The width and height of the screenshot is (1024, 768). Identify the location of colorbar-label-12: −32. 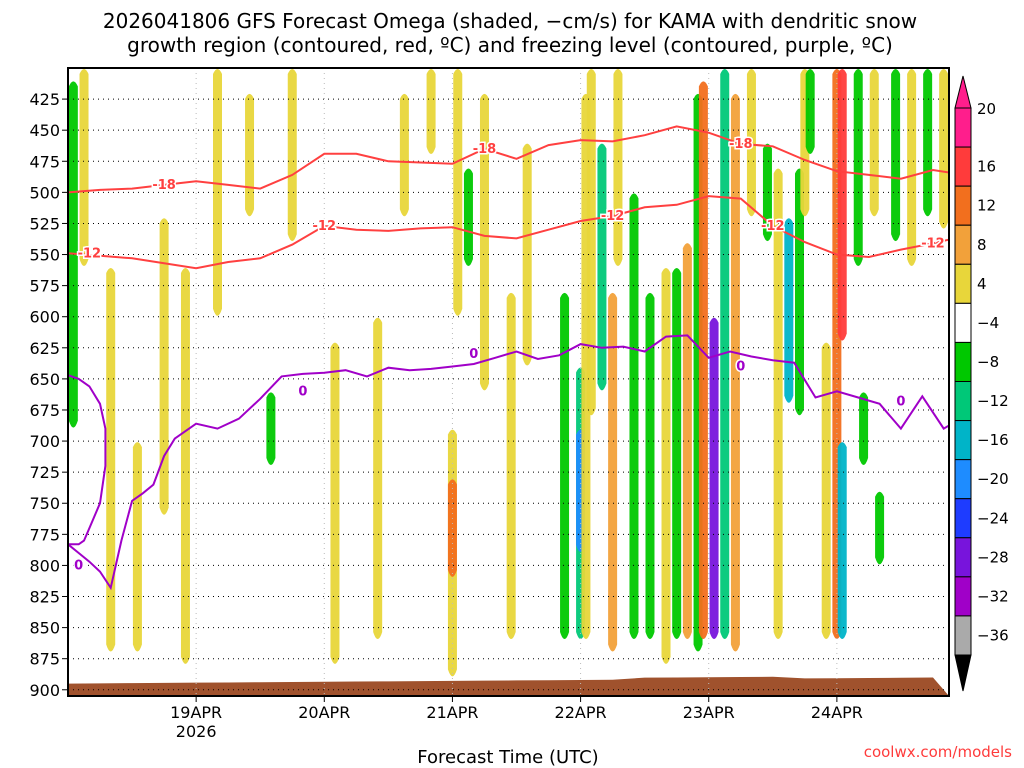
(993, 596).